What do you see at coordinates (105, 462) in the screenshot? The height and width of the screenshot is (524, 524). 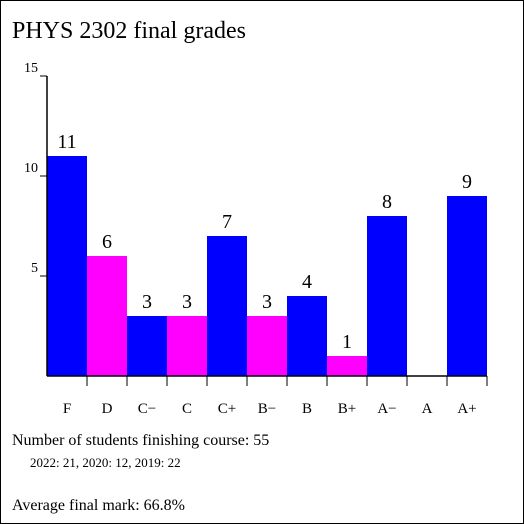 I see `note: 2022: 21, 2020: 12, 2019: 22` at bounding box center [105, 462].